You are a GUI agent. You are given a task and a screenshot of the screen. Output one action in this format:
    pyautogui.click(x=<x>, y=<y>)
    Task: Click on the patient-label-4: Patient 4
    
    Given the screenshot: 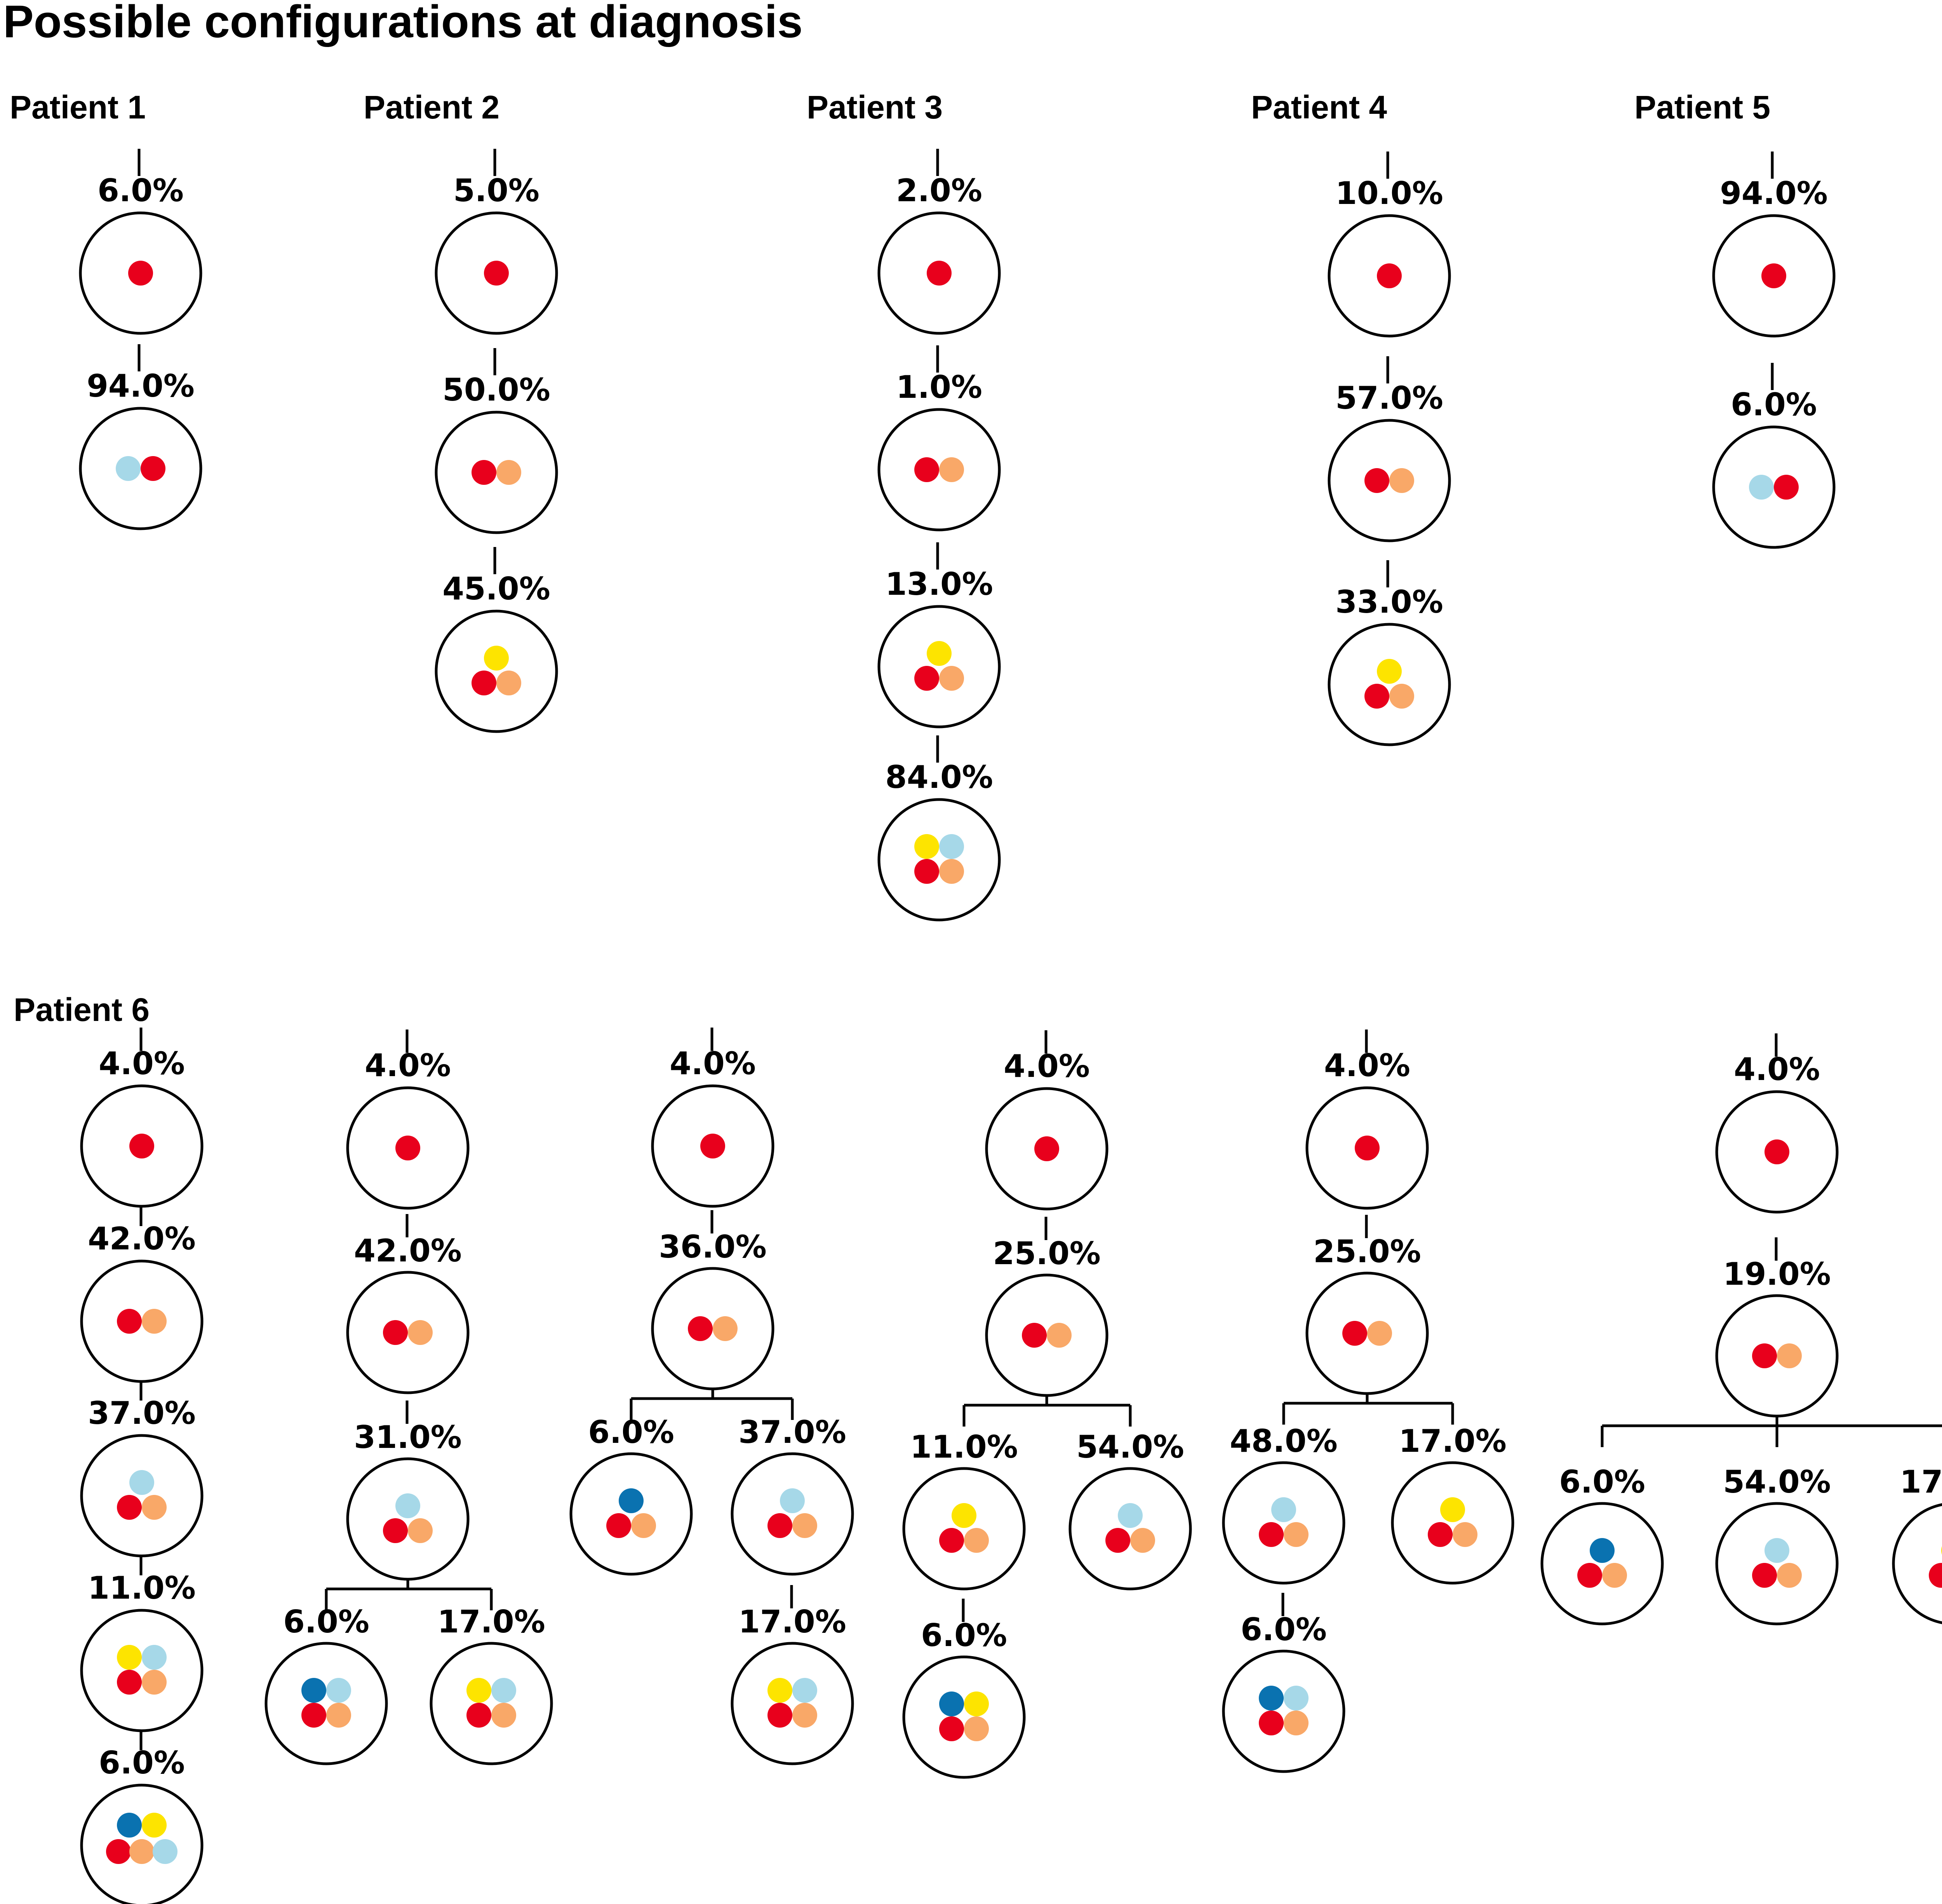 What is the action you would take?
    pyautogui.click(x=1319, y=107)
    